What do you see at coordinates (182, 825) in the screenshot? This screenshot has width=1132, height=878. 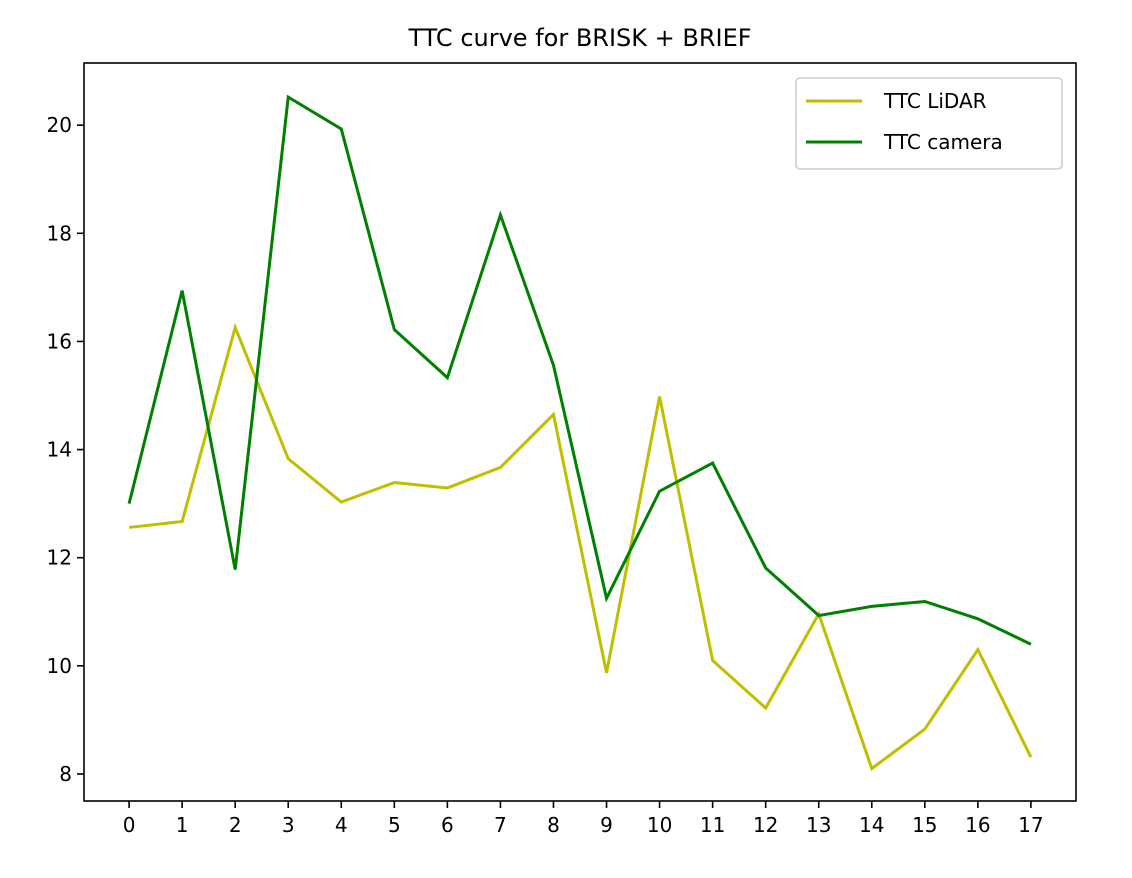 I see `x-tick-label: 1` at bounding box center [182, 825].